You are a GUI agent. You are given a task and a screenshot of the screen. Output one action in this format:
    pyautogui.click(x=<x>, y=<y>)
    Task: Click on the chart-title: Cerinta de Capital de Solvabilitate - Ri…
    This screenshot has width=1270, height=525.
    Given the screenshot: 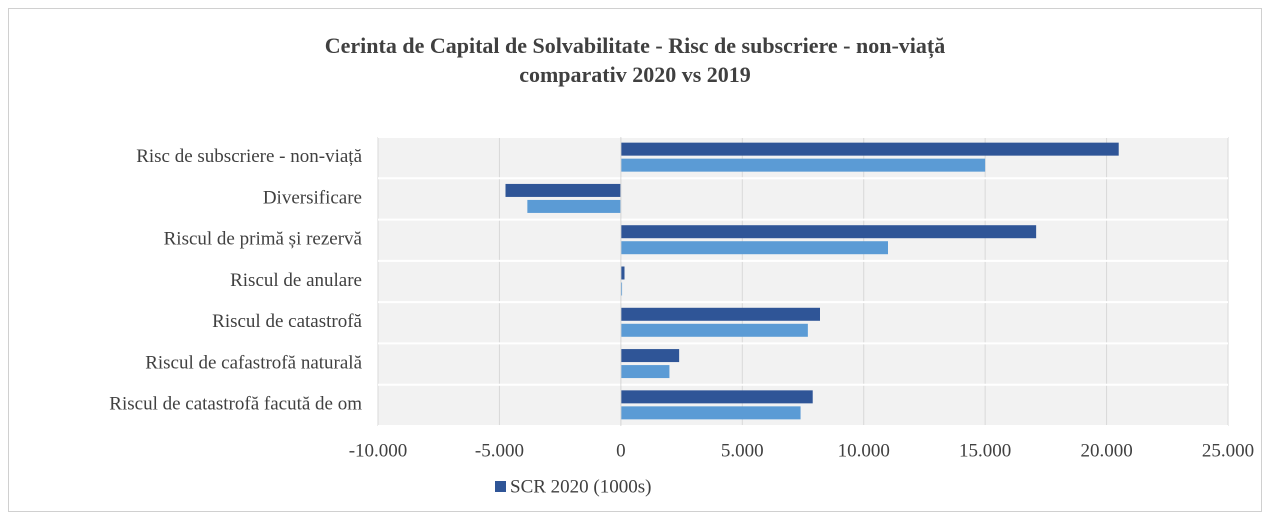 What is the action you would take?
    pyautogui.click(x=635, y=46)
    